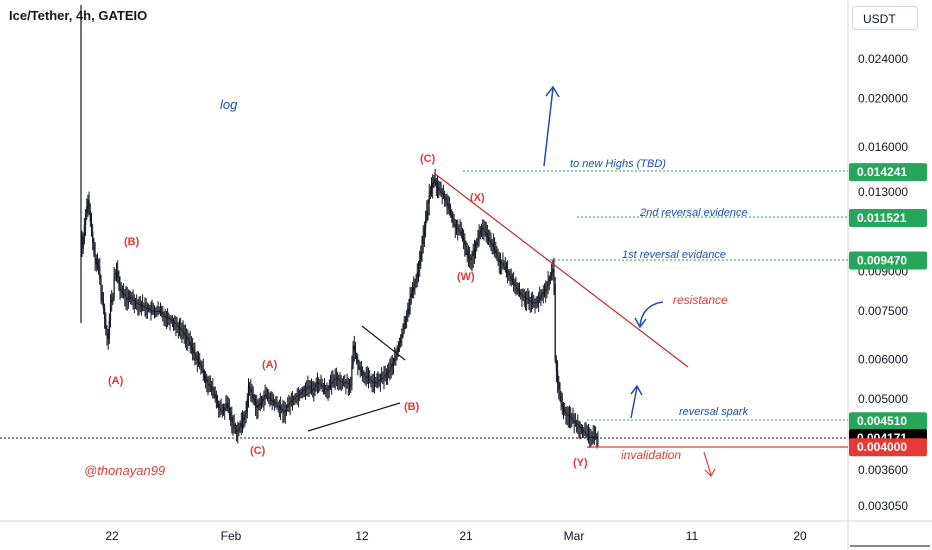 Image resolution: width=932 pixels, height=550 pixels. What do you see at coordinates (456, 536) in the screenshot?
I see `time-axis: 22 Feb 12 21 Mar 11 20` at bounding box center [456, 536].